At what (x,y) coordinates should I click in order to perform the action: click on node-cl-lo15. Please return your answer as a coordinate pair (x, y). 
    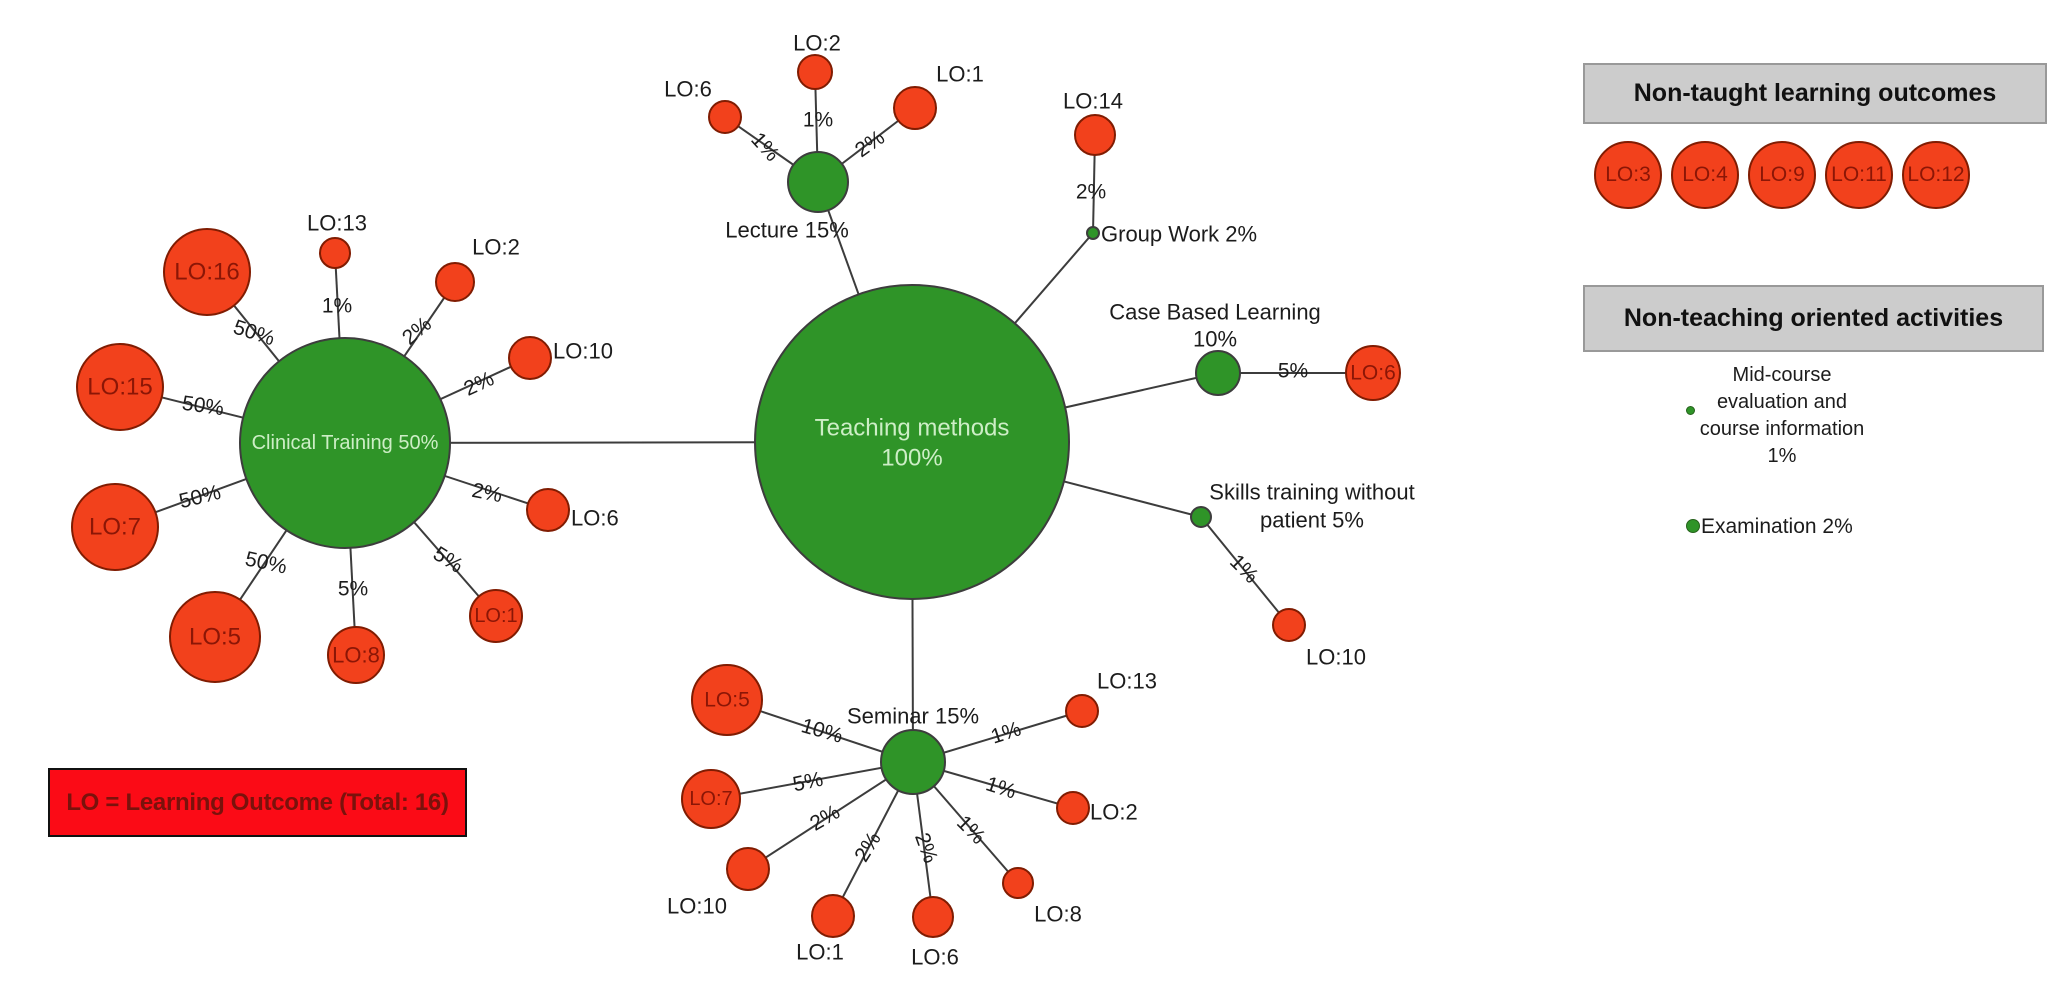
    Looking at the image, I should click on (120, 387).